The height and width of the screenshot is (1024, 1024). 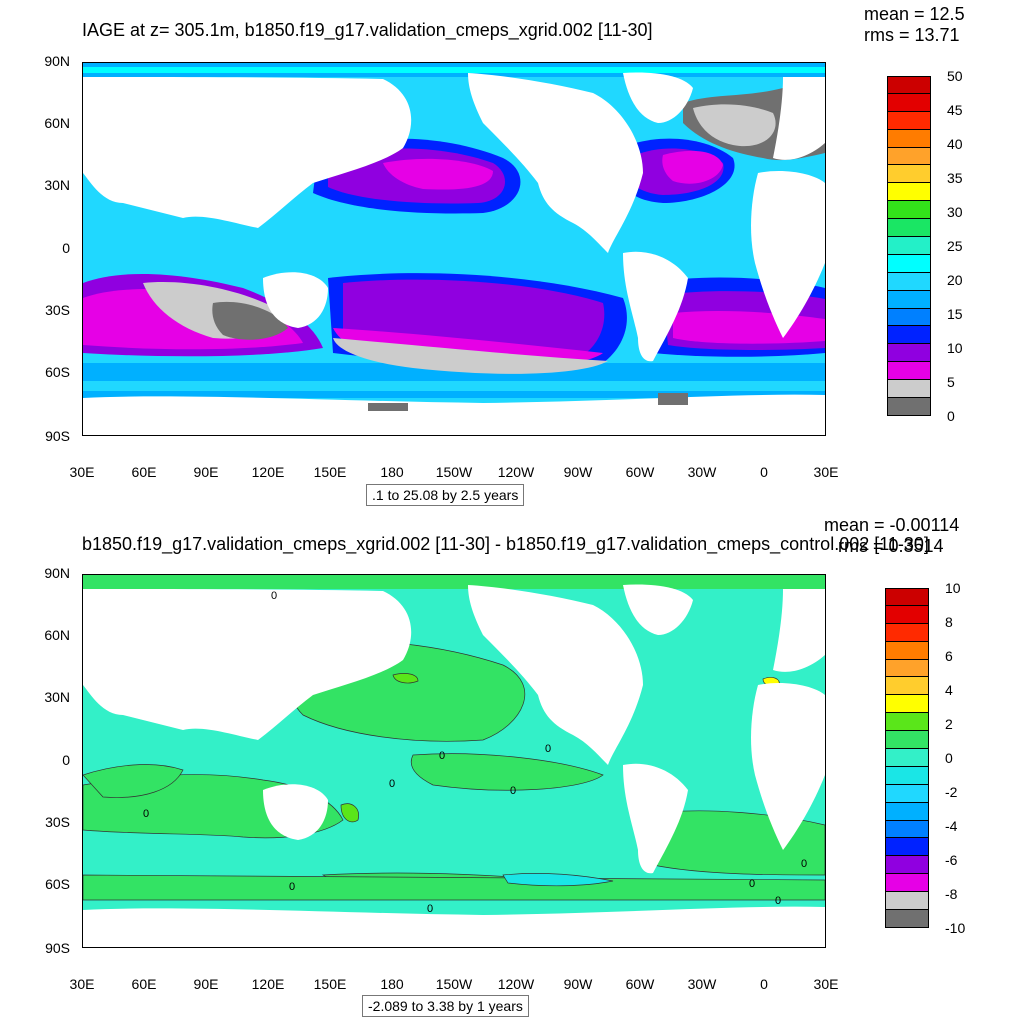 What do you see at coordinates (951, 860) in the screenshot?
I see `colorbar-label: -6` at bounding box center [951, 860].